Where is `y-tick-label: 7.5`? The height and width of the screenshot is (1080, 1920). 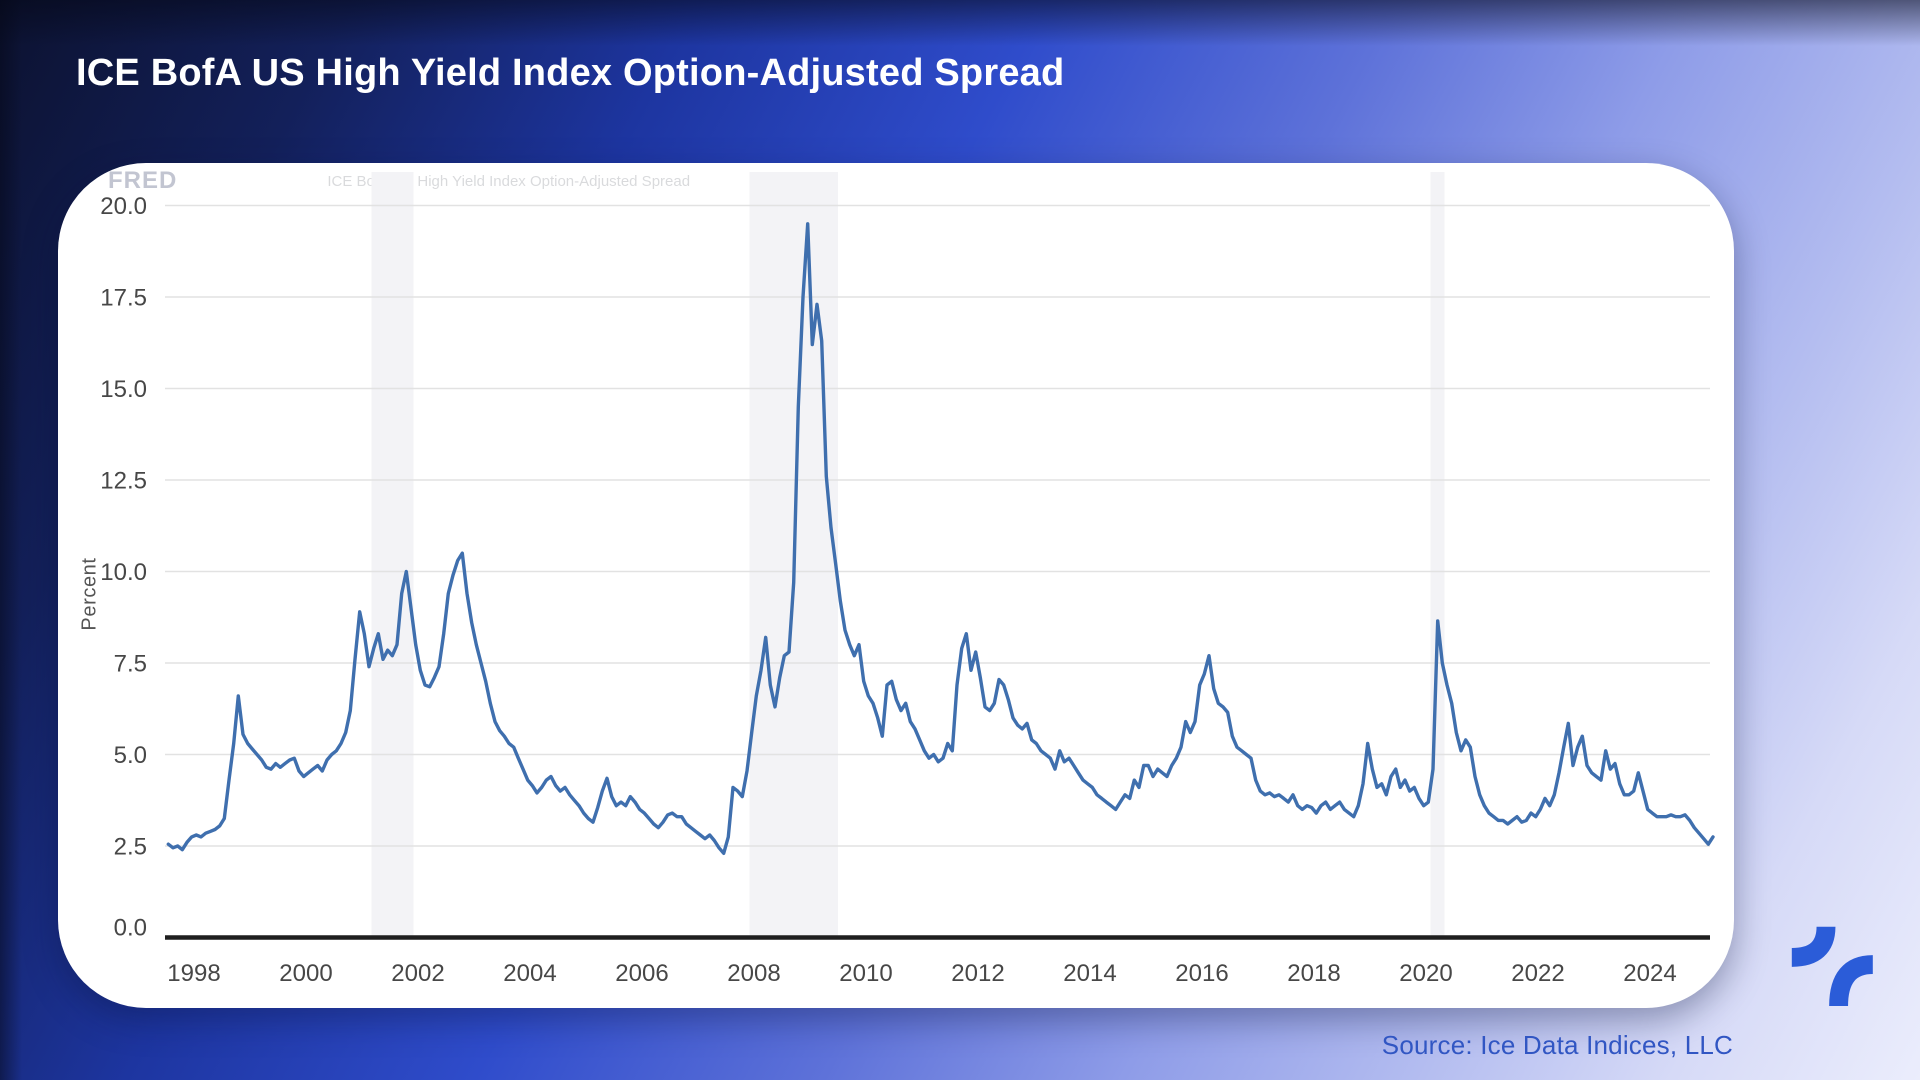
y-tick-label: 7.5 is located at coordinates (130, 664).